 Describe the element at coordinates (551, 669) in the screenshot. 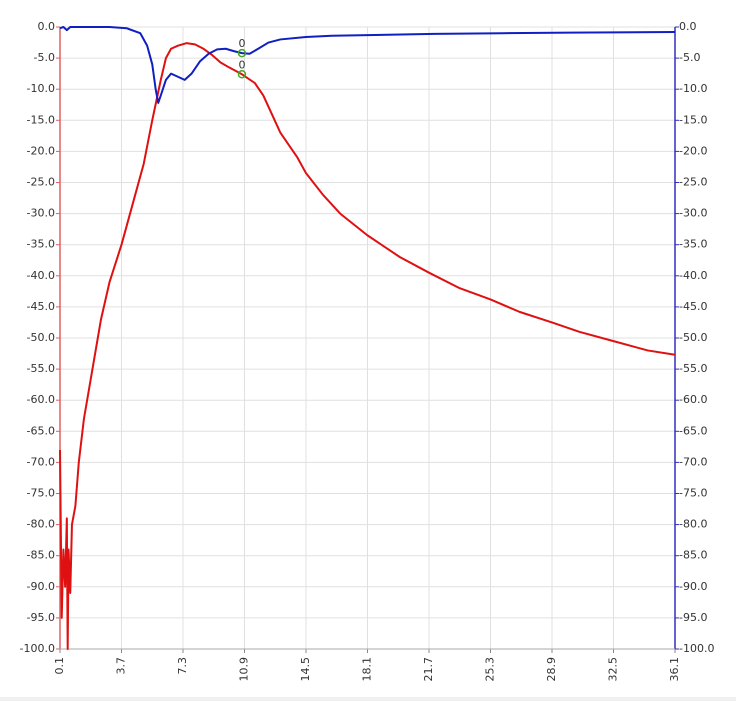

I see `x-tick-label: 28.9` at that location.